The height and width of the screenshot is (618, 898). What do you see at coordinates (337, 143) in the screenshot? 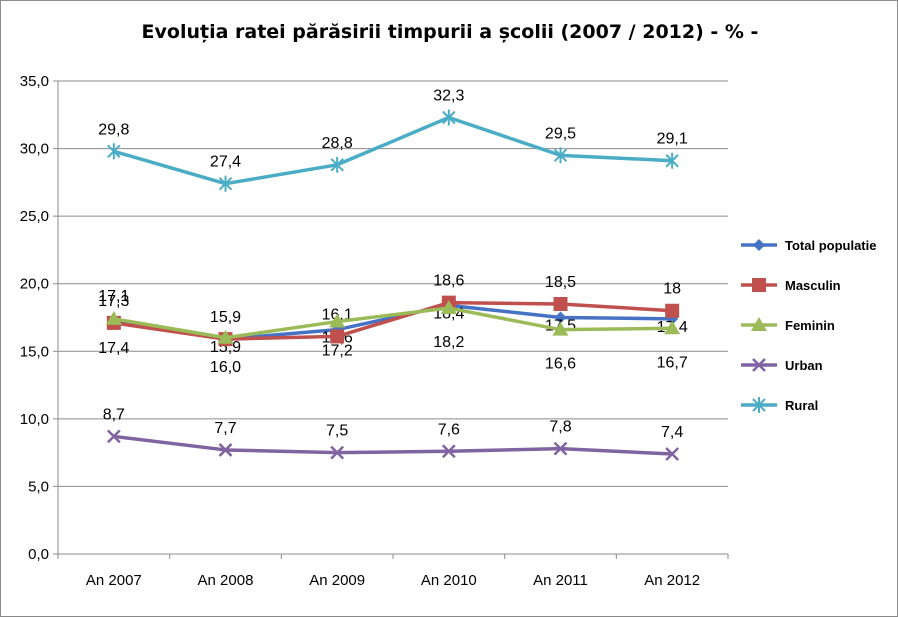
I see `data-label: 28,8` at bounding box center [337, 143].